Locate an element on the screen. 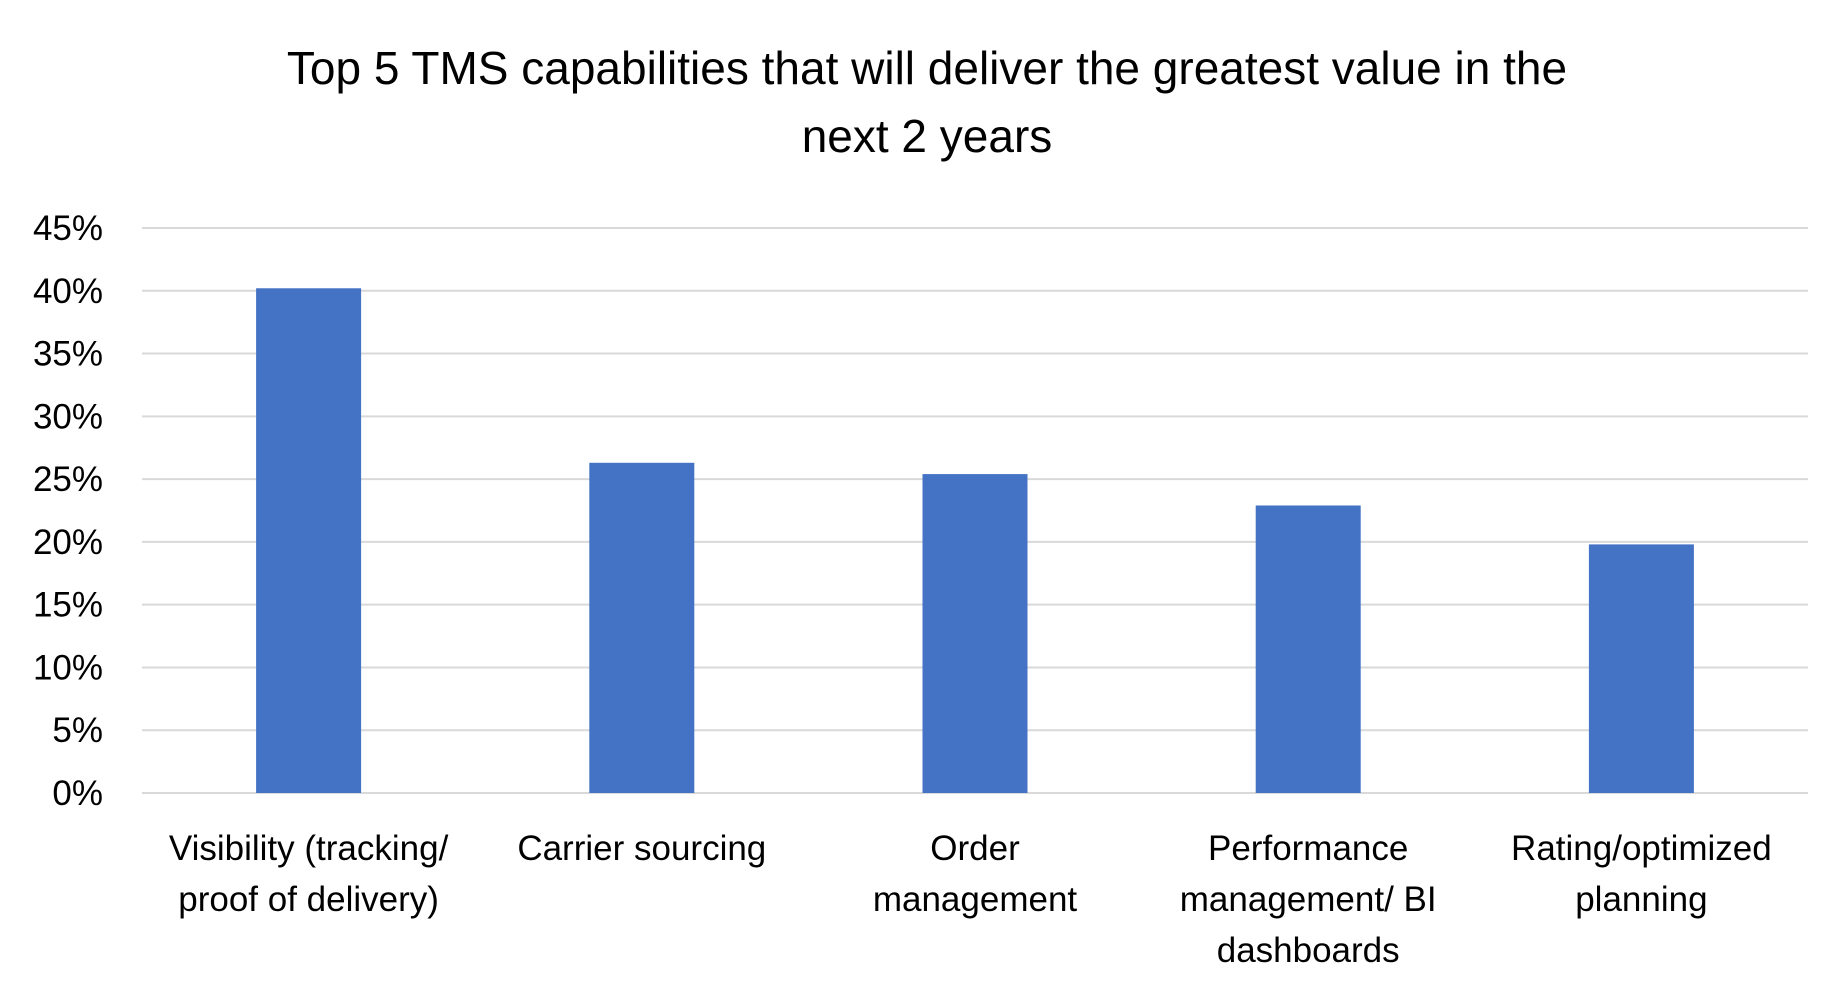 The height and width of the screenshot is (990, 1836). y-tick-label: 40% is located at coordinates (68, 291).